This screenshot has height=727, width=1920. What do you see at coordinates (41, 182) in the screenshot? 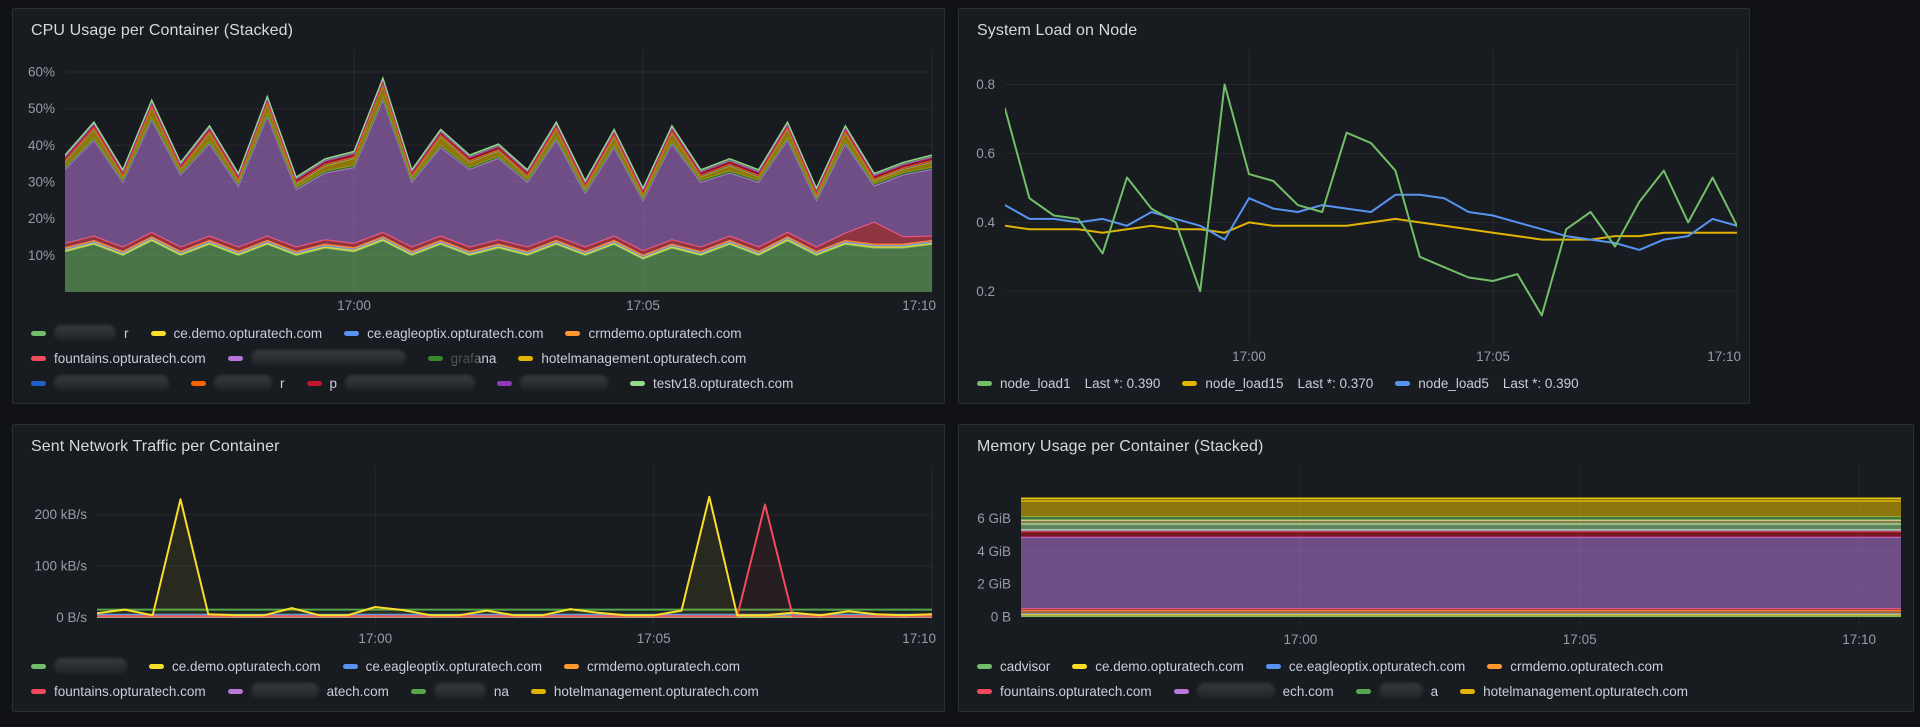
I see `svg-text: 30%` at bounding box center [41, 182].